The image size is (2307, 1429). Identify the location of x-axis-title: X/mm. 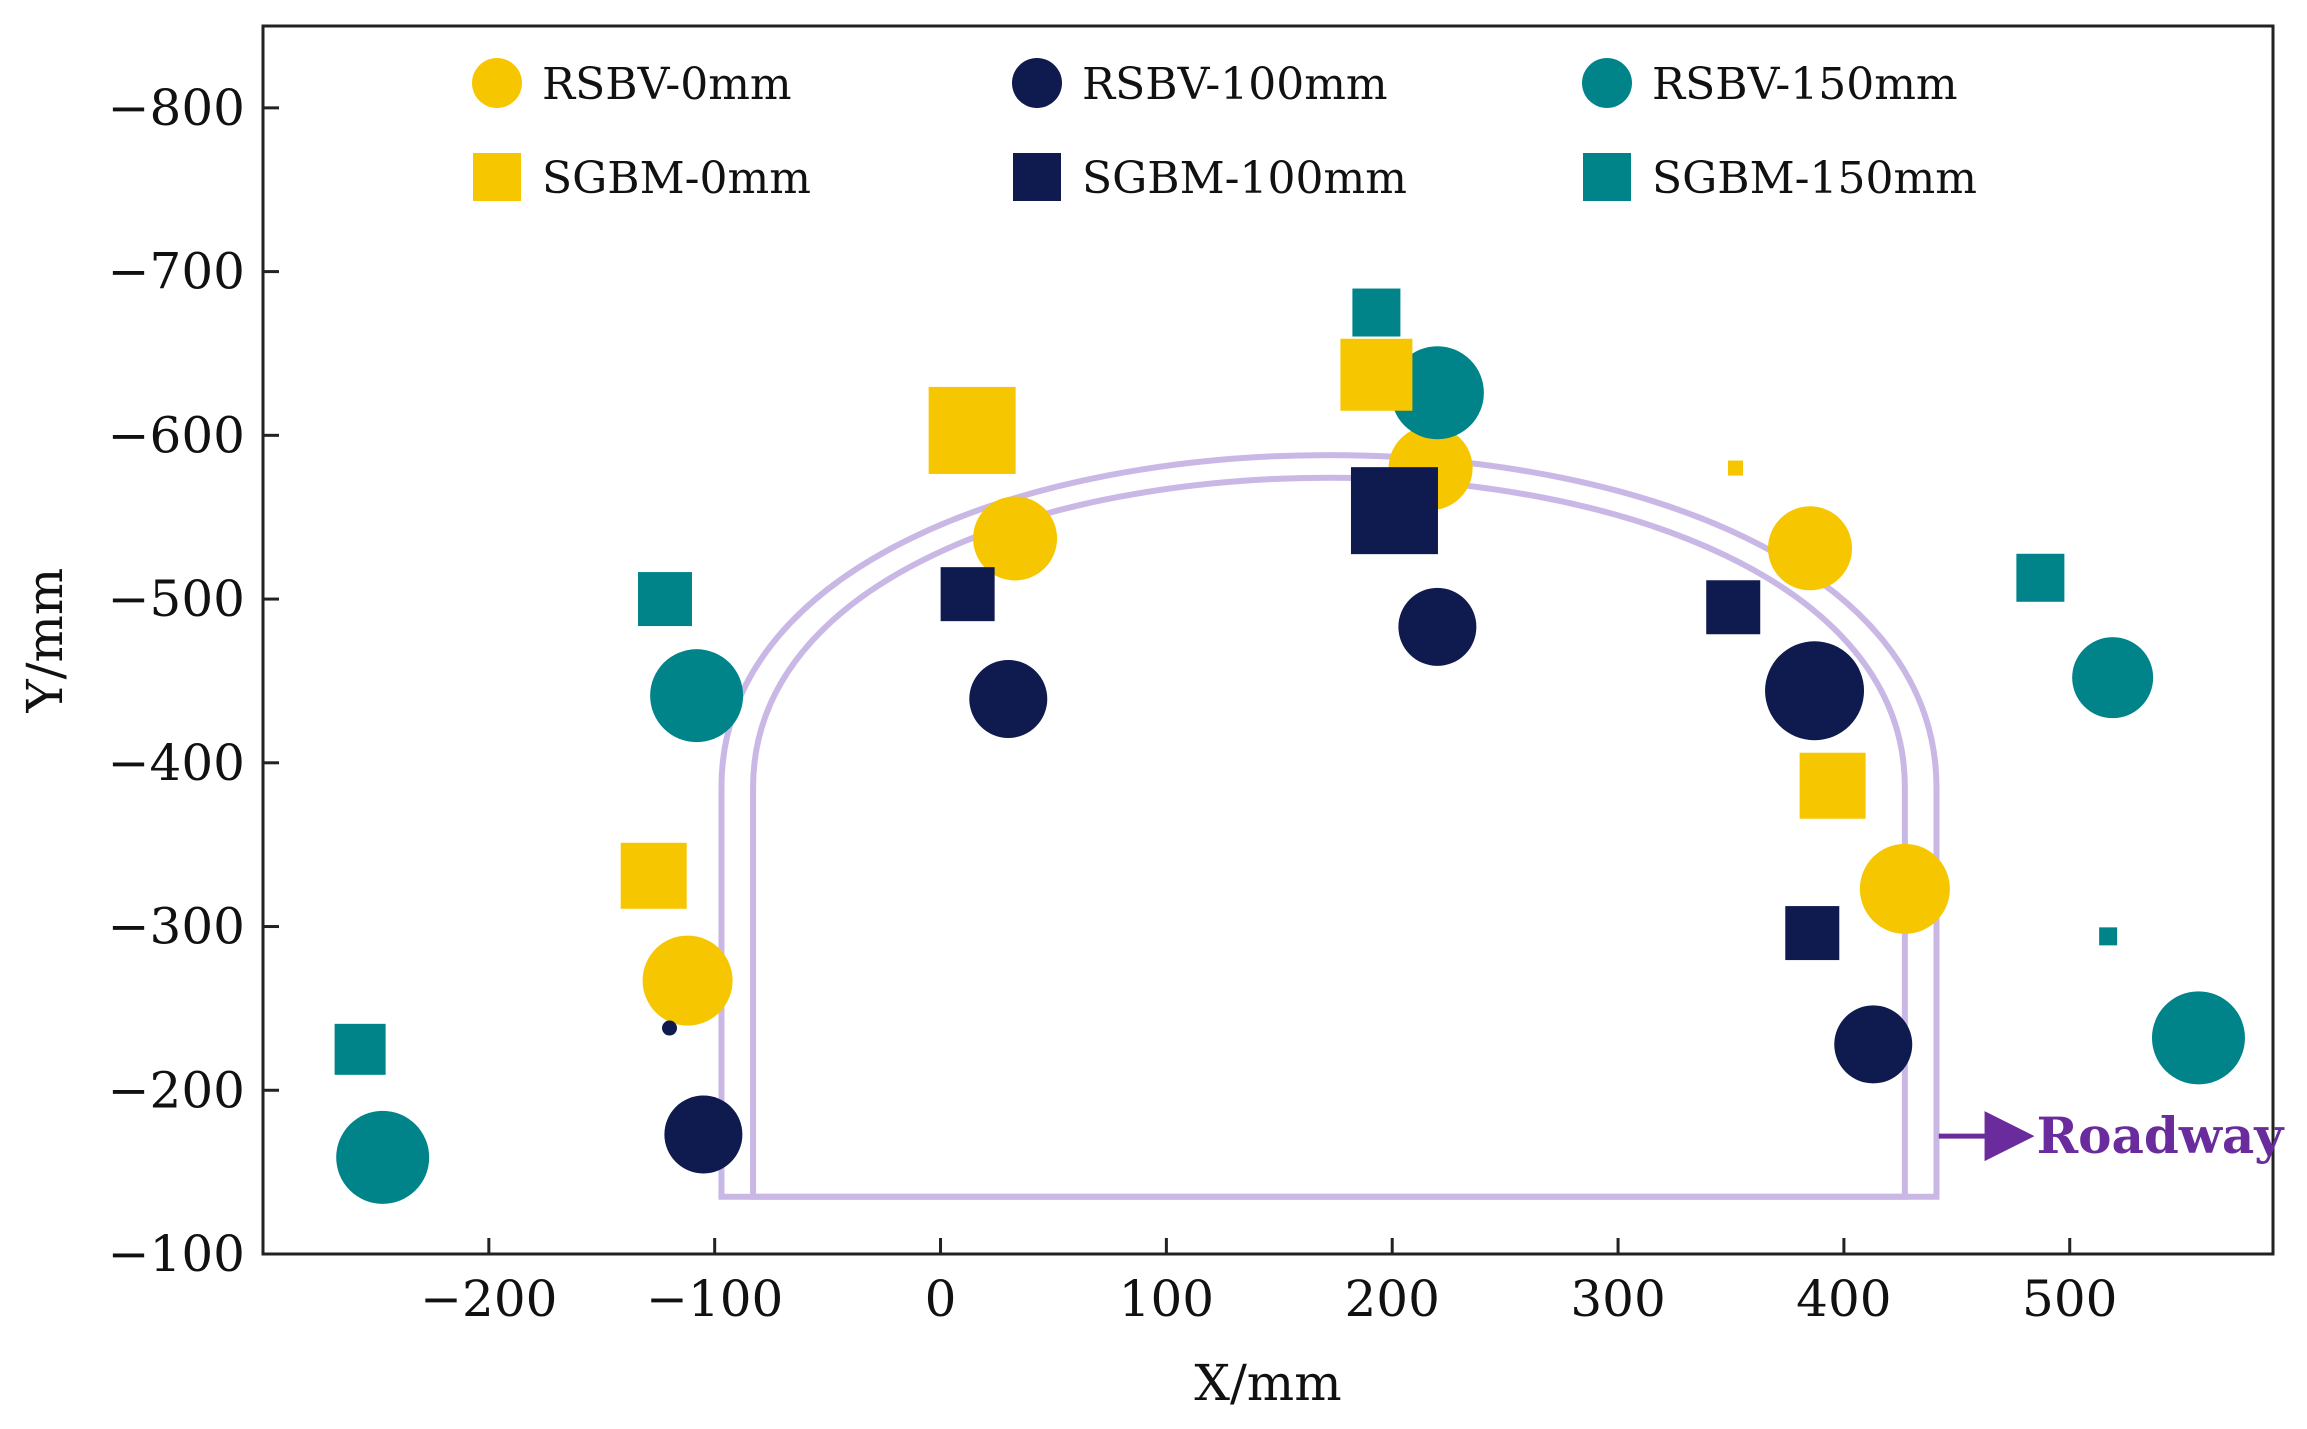
(1267, 1383).